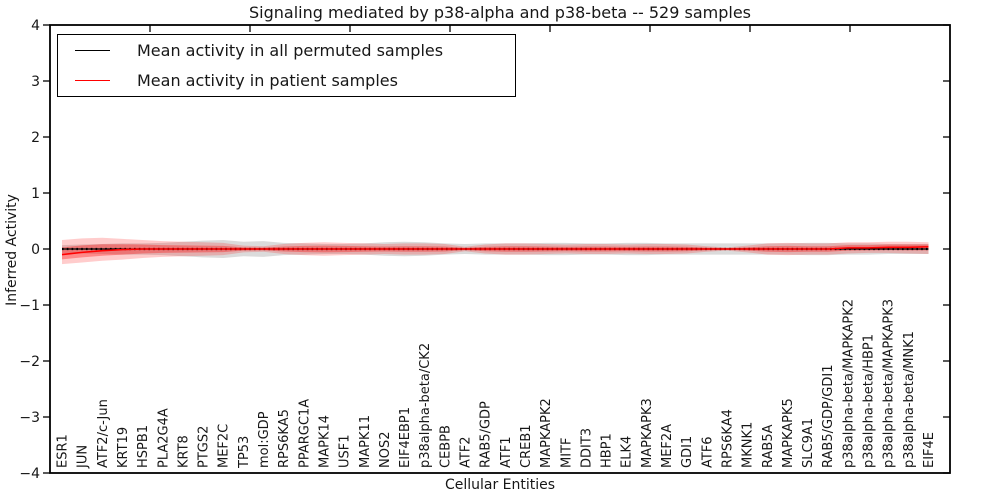 The width and height of the screenshot is (1000, 500). I want to click on x-tick-label: MITF, so click(566, 453).